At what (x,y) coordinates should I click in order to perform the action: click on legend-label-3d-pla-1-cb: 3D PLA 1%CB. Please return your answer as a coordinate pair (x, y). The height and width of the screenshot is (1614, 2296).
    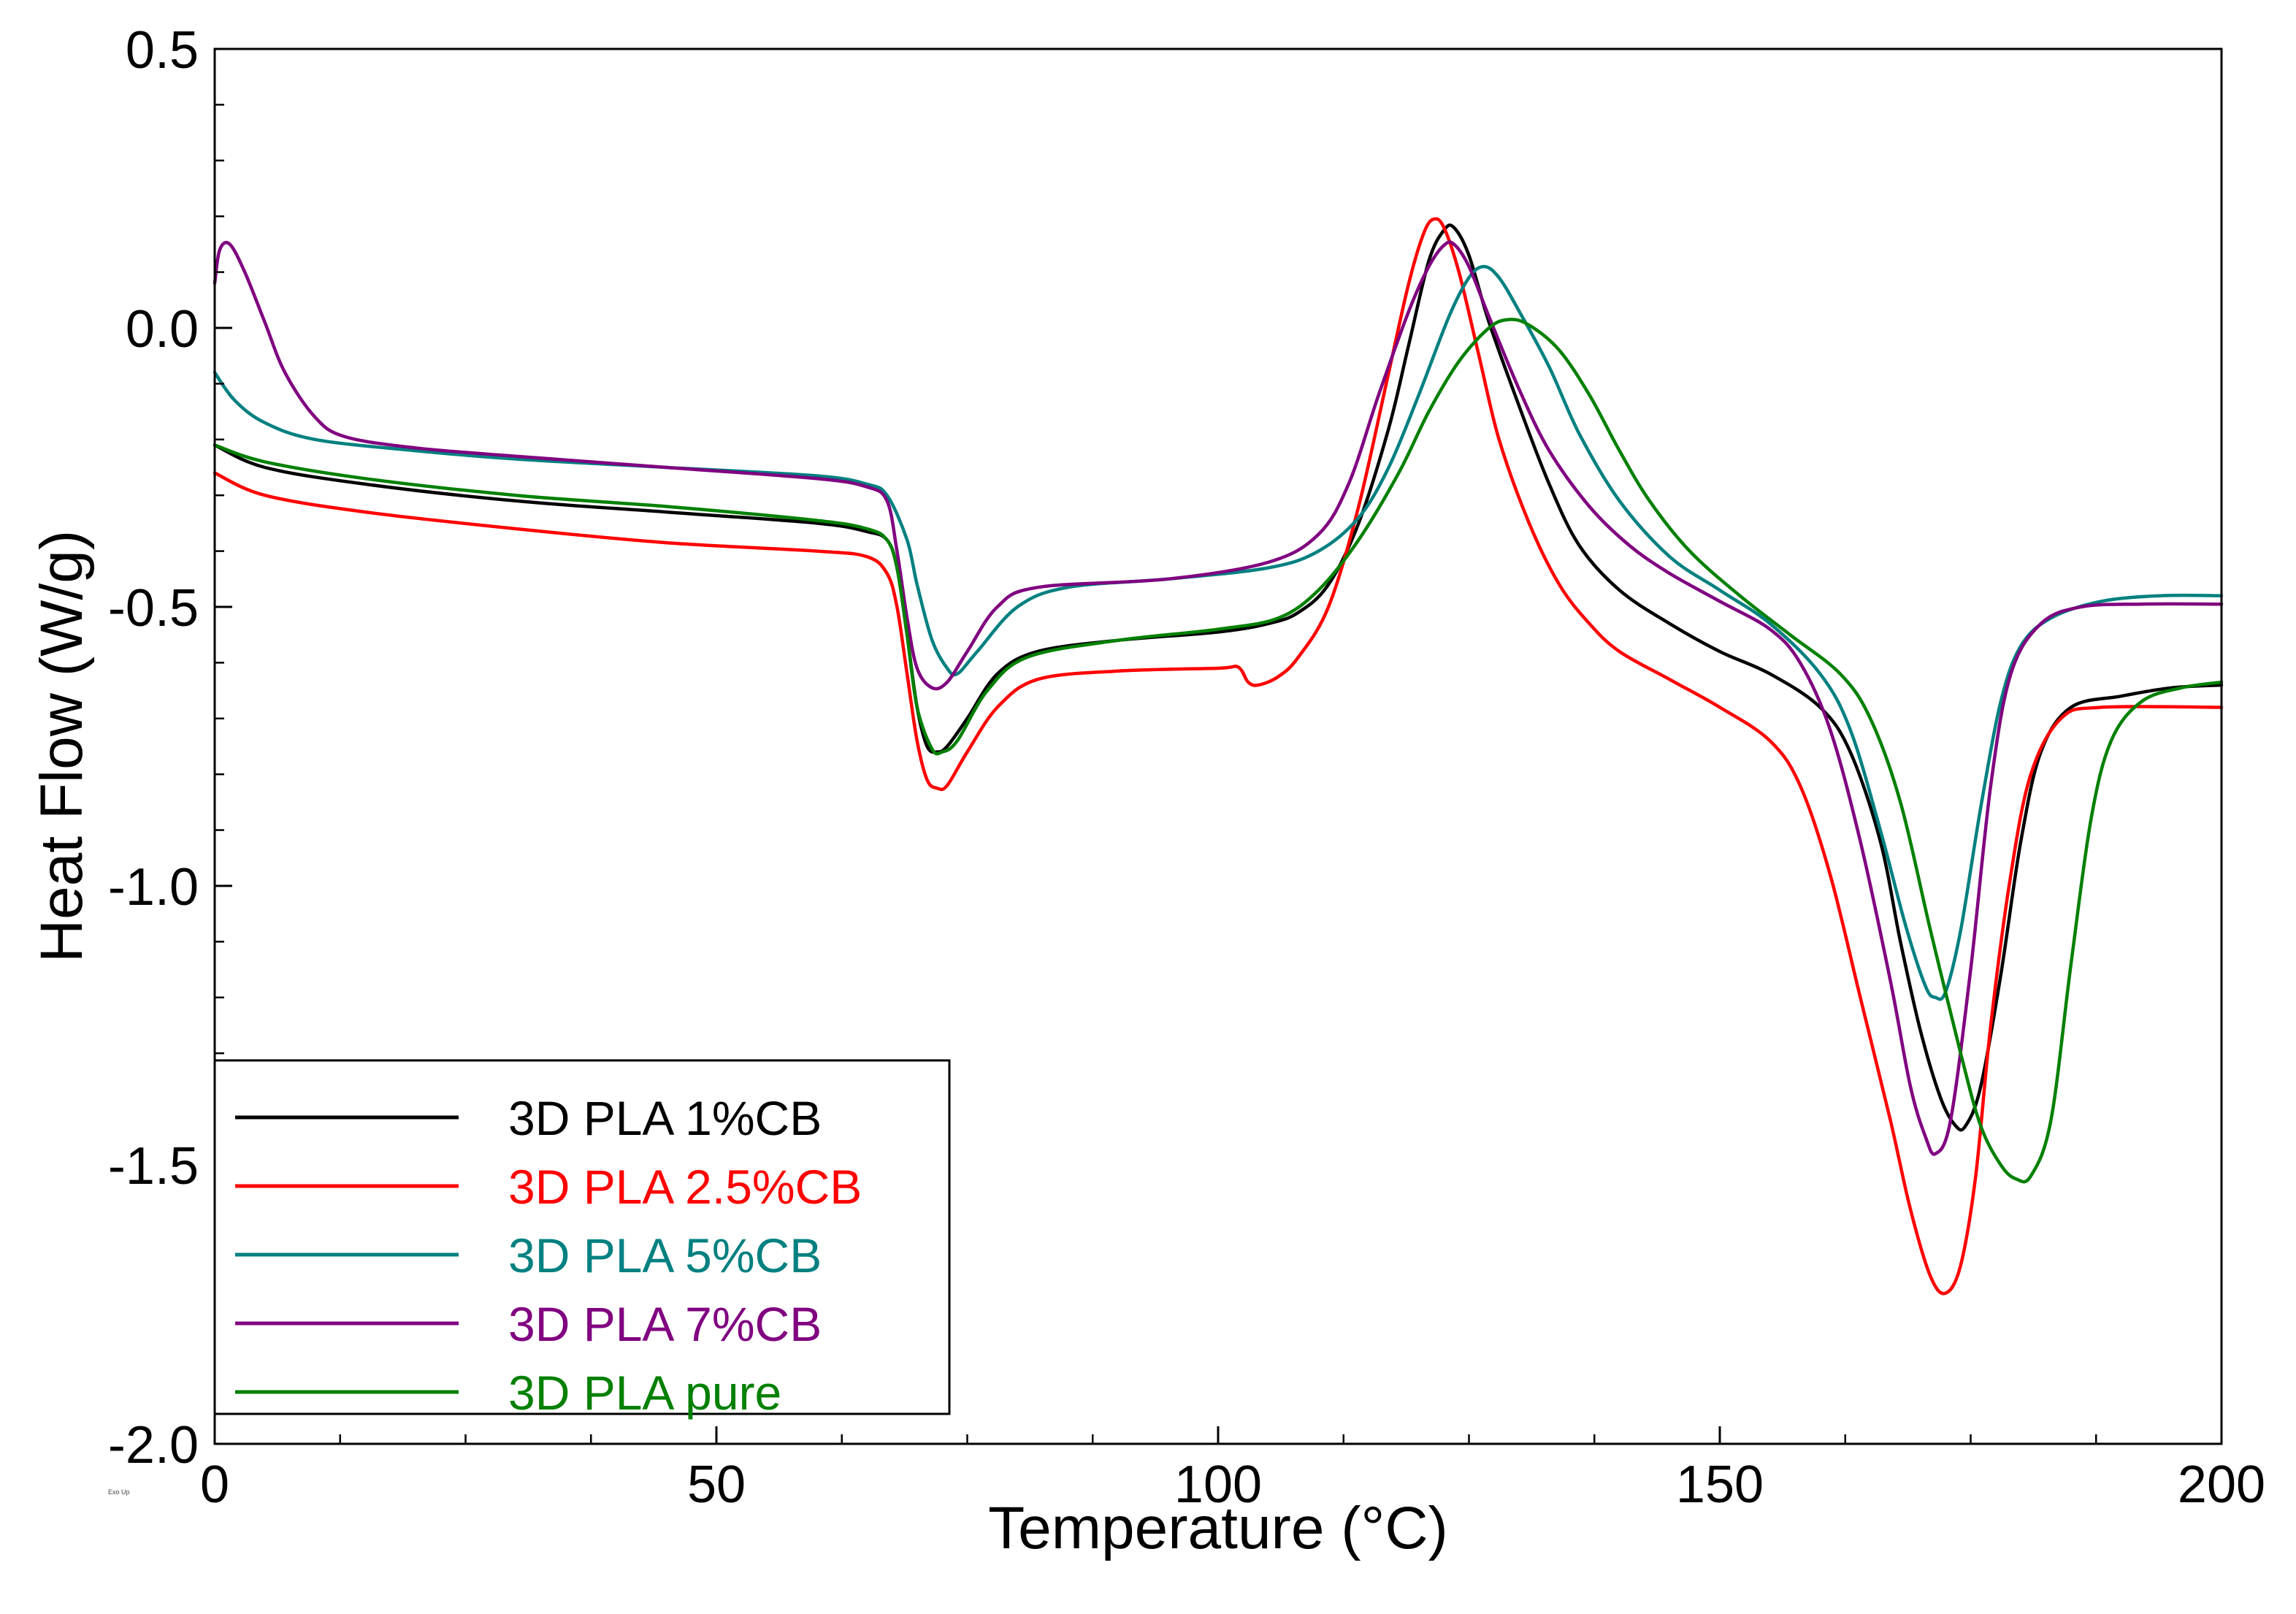
    Looking at the image, I should click on (665, 1118).